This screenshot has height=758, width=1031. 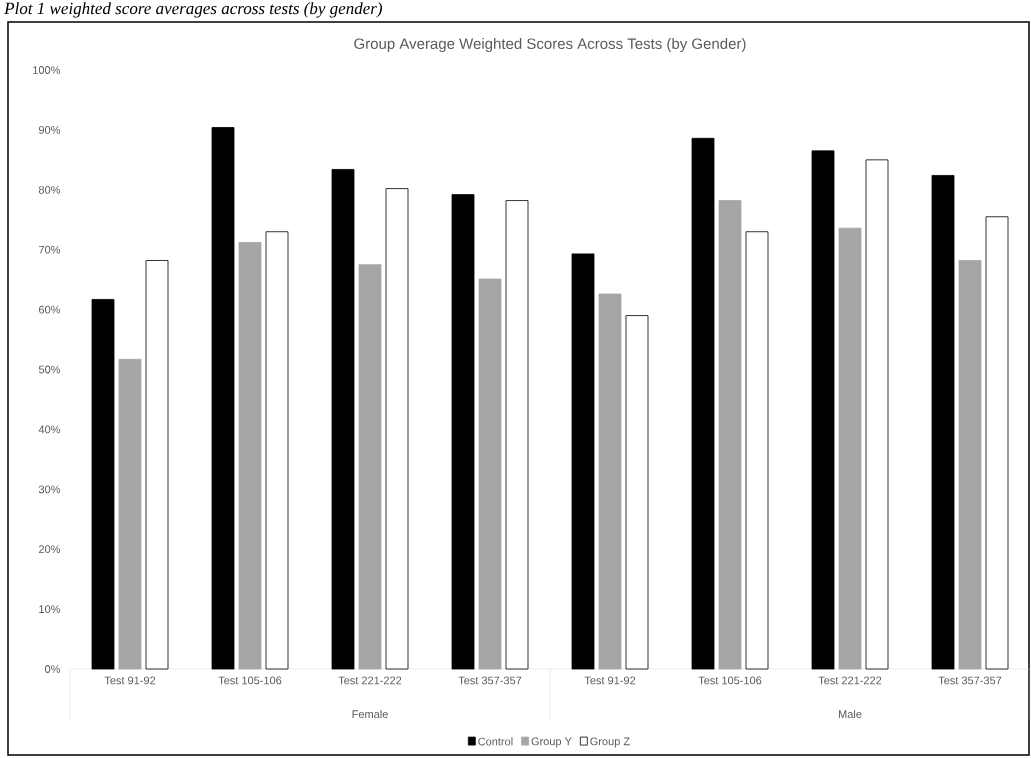 I want to click on y-tick-label: 50%, so click(x=49, y=369).